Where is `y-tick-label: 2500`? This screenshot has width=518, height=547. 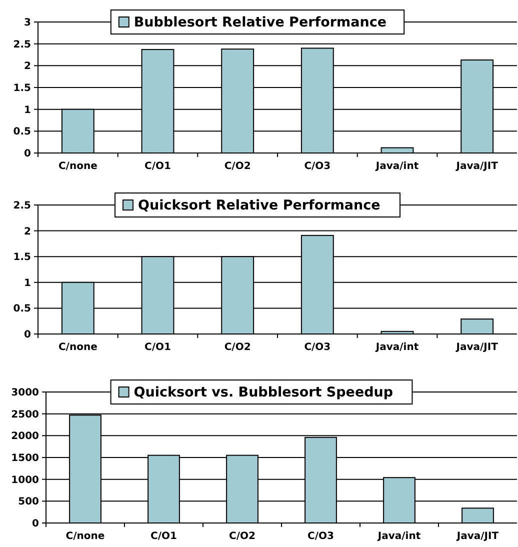 y-tick-label: 2500 is located at coordinates (25, 414).